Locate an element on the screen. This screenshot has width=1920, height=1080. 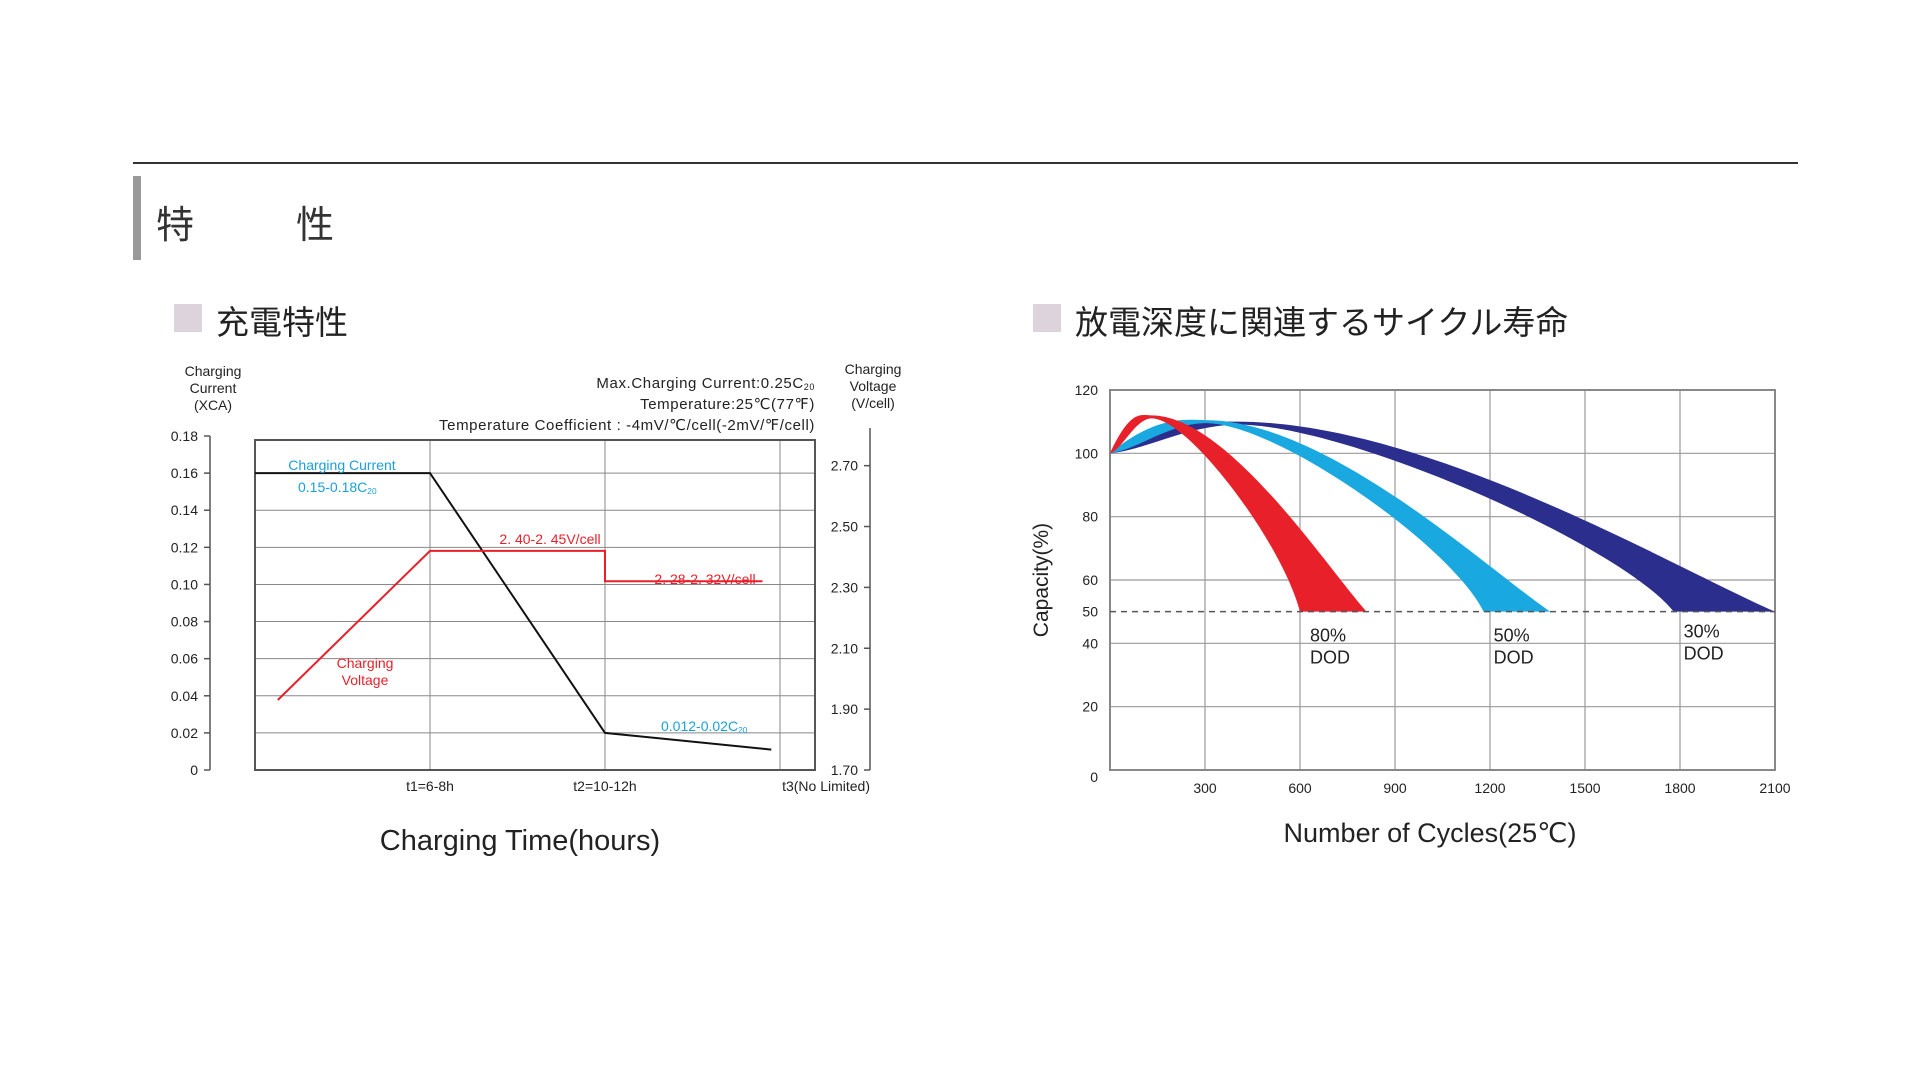
y-tick-label: 120 is located at coordinates (1087, 390).